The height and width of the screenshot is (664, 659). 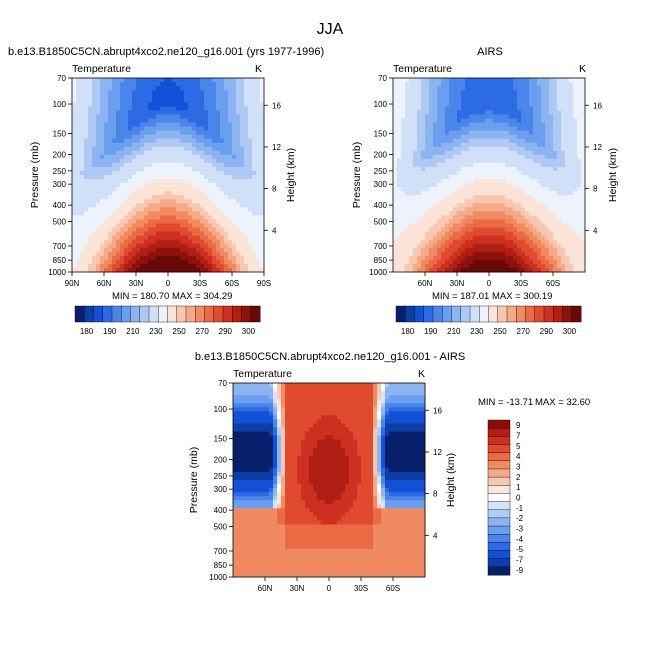 I want to click on latitude-tick-label: 60N, so click(x=104, y=283).